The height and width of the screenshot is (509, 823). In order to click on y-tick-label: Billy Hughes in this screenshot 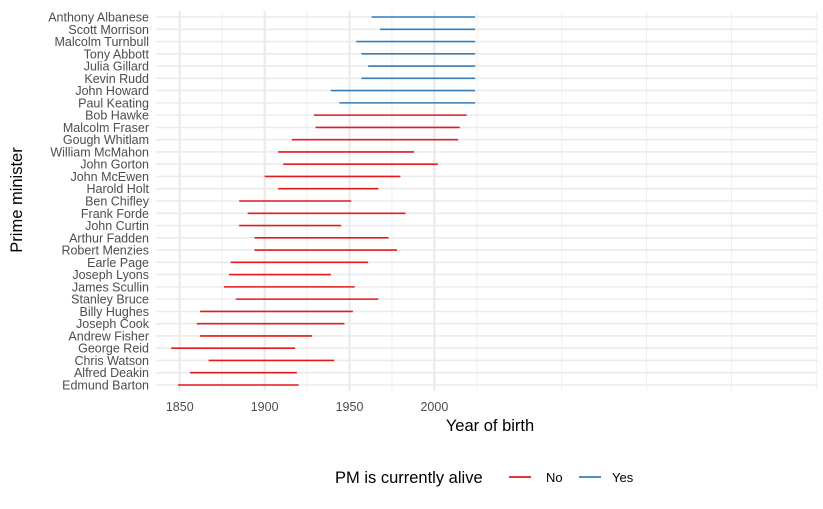, I will do `click(114, 312)`.